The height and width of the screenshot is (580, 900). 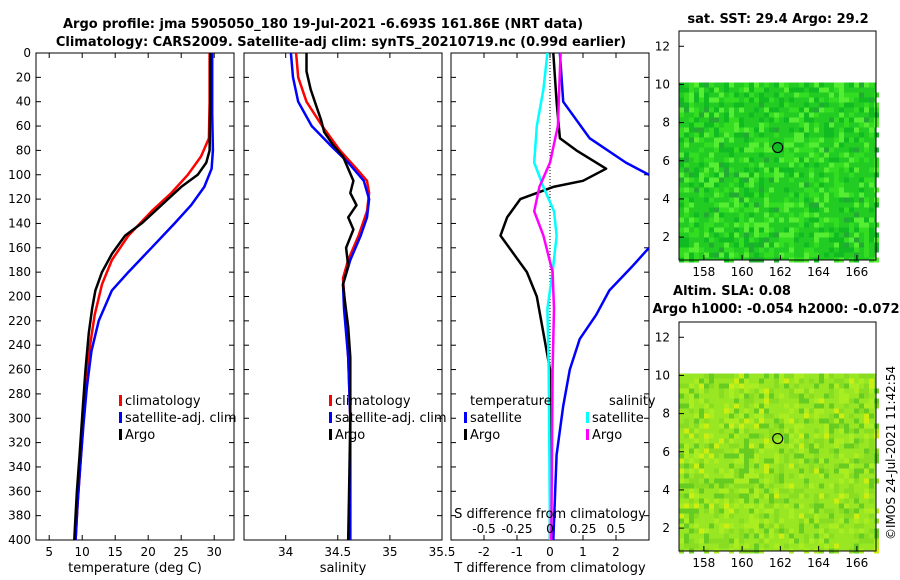 I want to click on x-tick-label: 162, so click(x=780, y=272).